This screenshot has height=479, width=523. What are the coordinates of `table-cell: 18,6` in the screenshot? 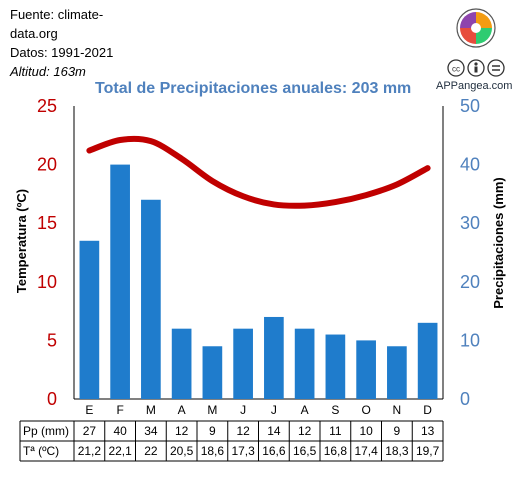 It's located at (213, 451).